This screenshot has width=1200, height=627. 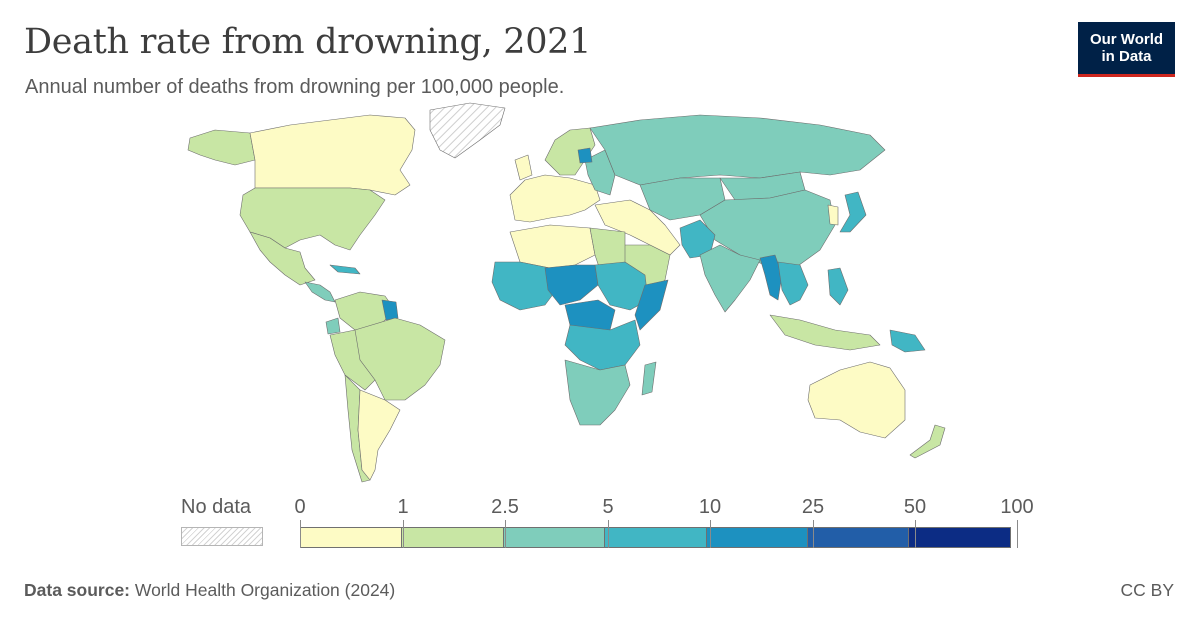 What do you see at coordinates (379, 435) in the screenshot?
I see `region-argentina` at bounding box center [379, 435].